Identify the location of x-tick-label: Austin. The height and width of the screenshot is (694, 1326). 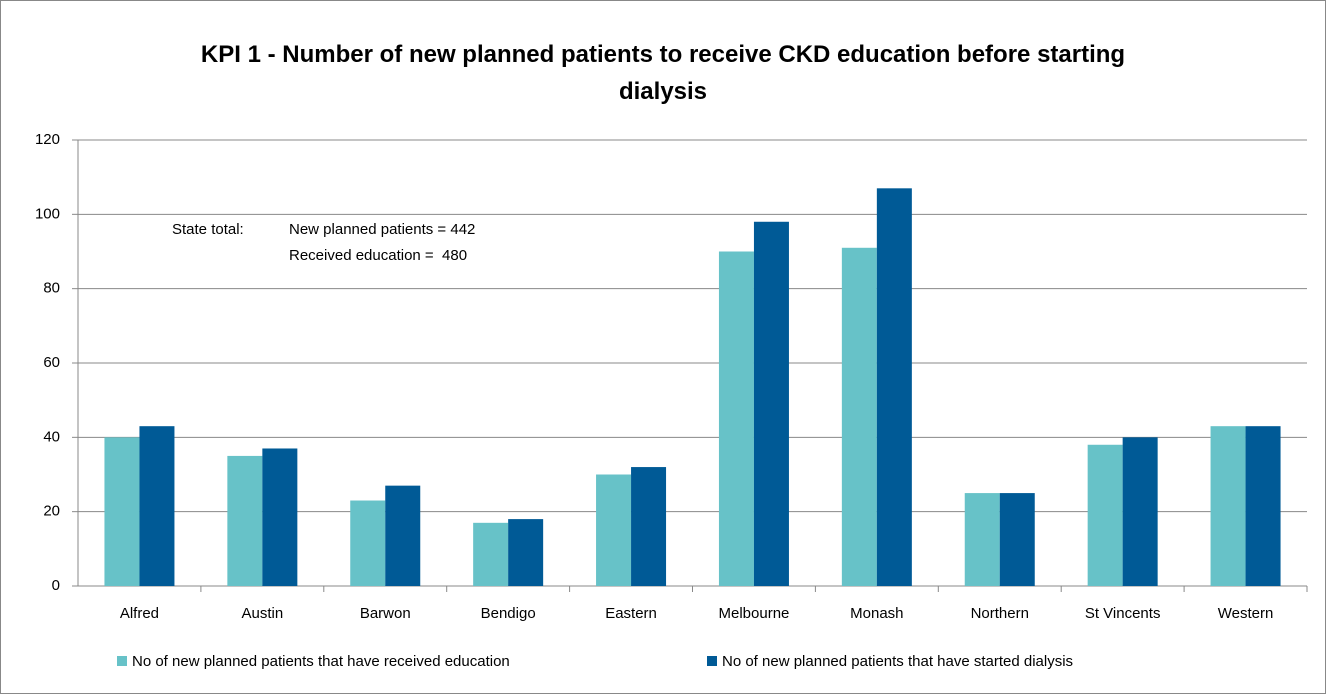
(262, 613).